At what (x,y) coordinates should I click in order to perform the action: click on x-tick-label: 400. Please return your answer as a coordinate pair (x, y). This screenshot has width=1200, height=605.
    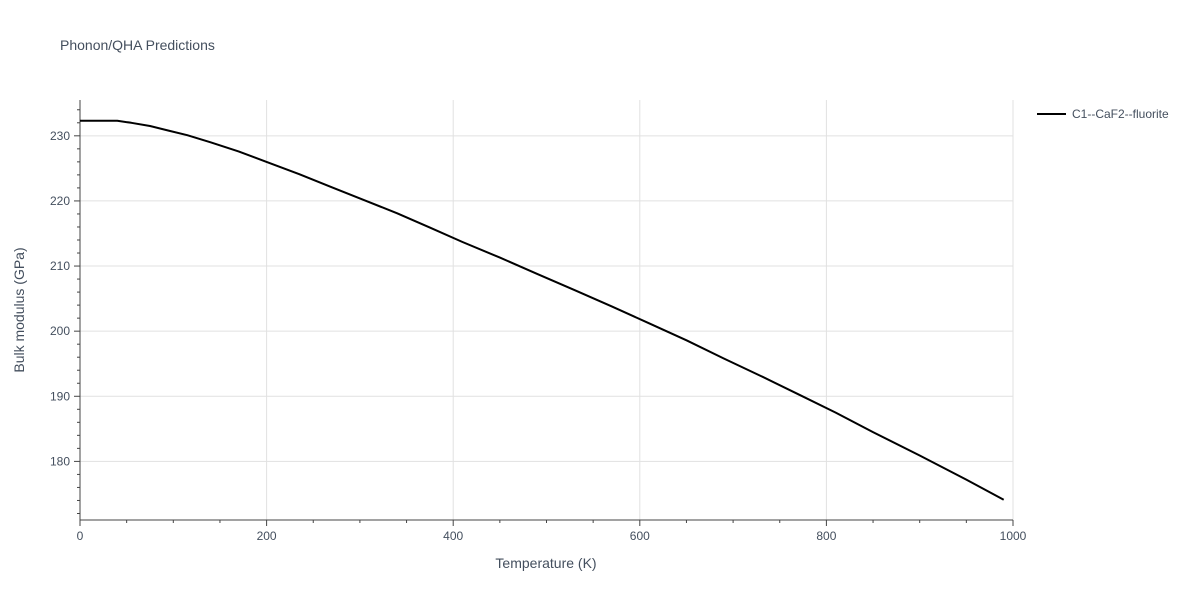
    Looking at the image, I should click on (453, 536).